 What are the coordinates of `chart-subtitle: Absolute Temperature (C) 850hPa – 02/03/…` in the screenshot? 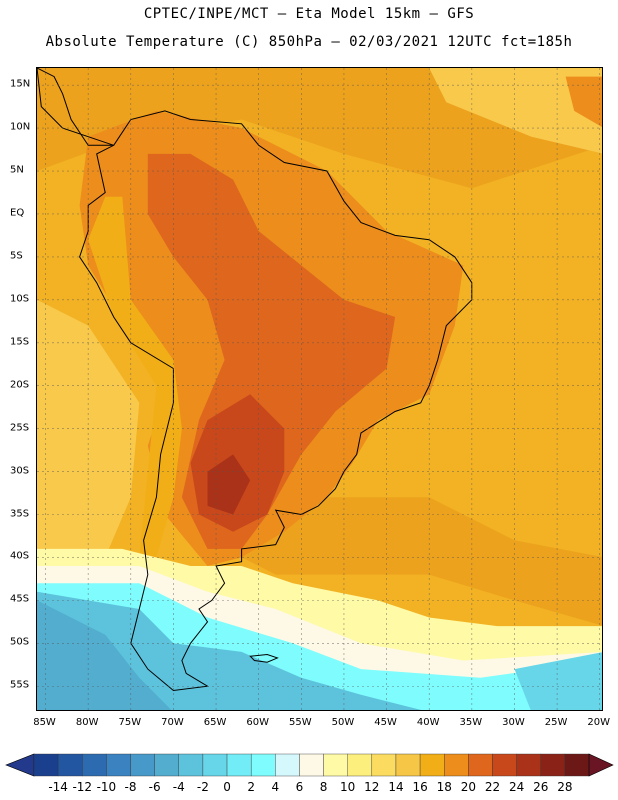 It's located at (309, 42).